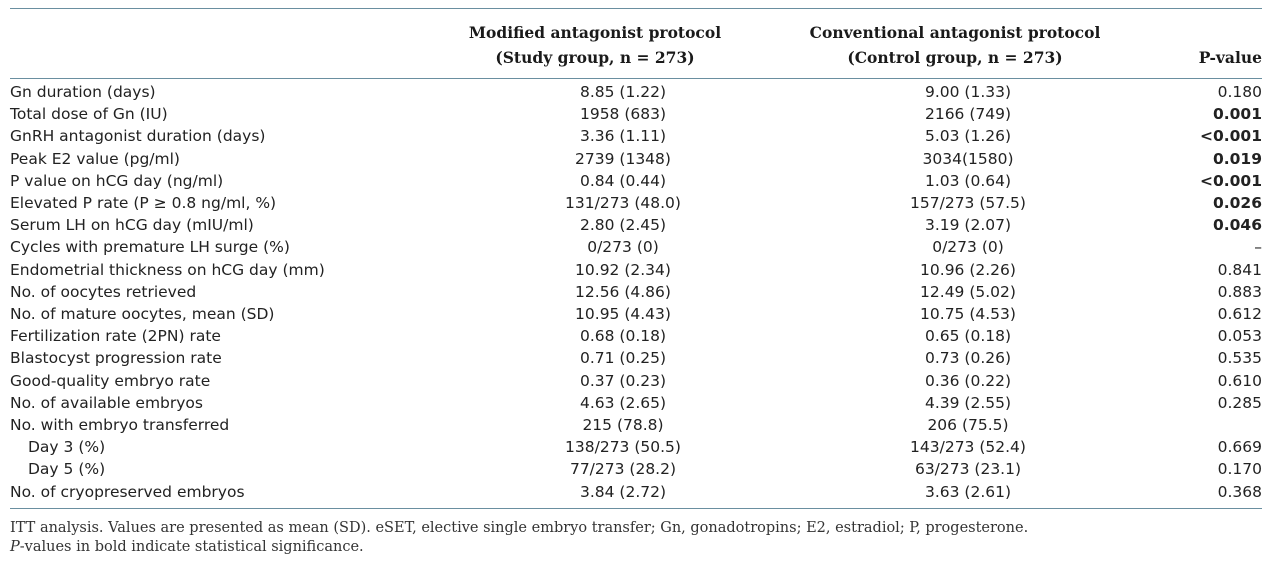 The height and width of the screenshot is (566, 1268). I want to click on header-rule, so click(636, 78).